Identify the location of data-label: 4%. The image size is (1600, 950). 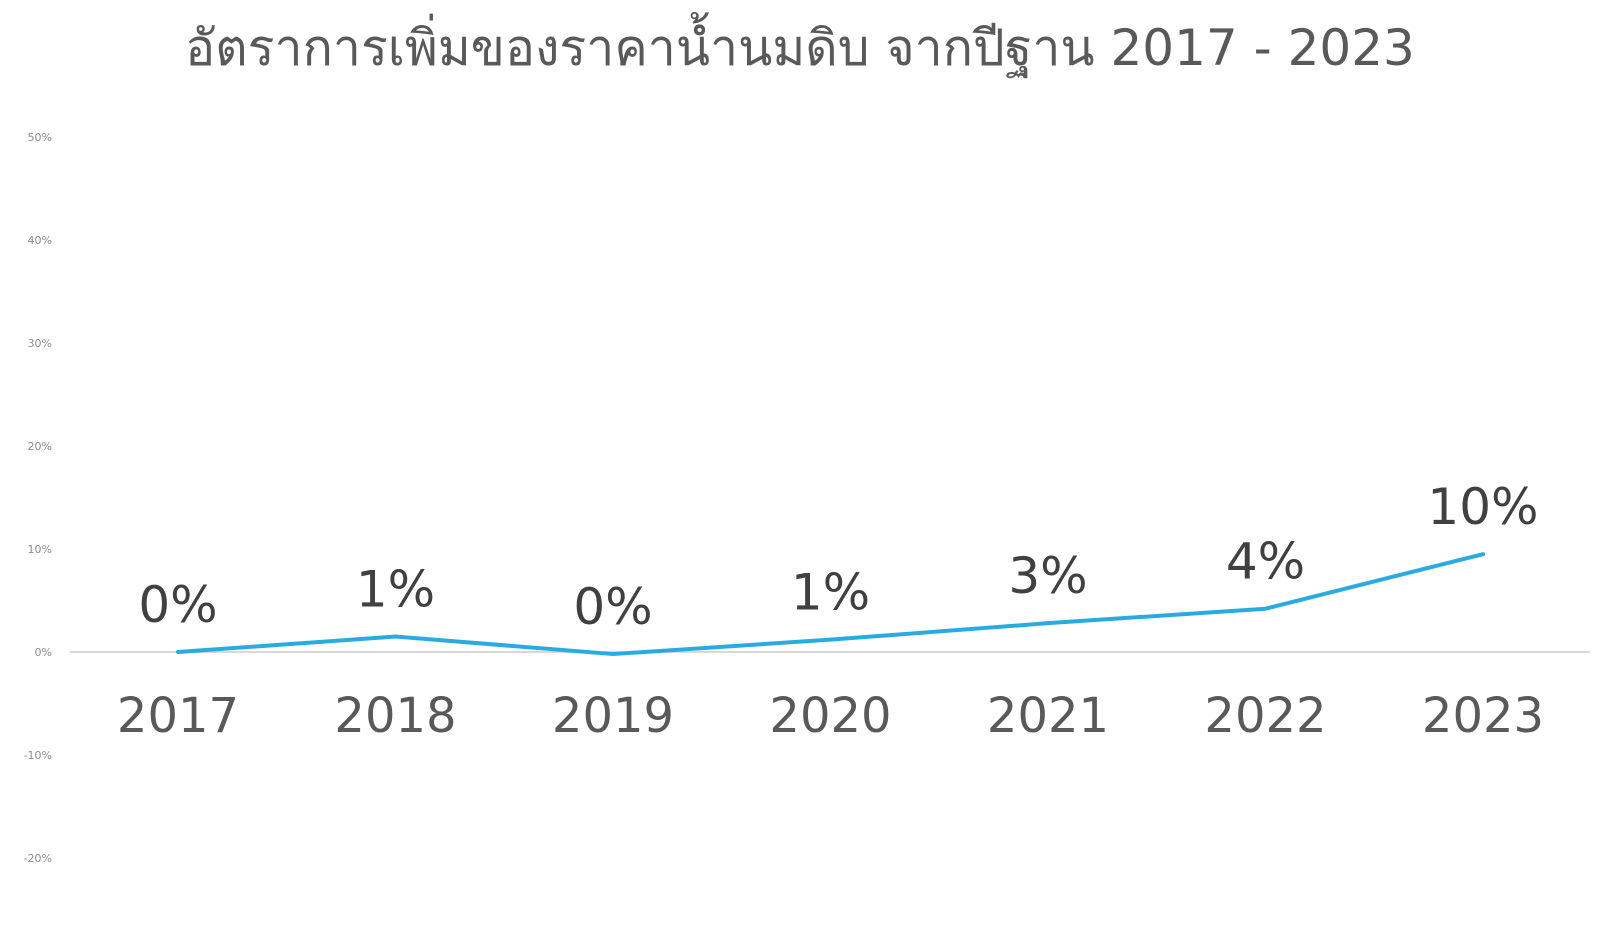
(1265, 562).